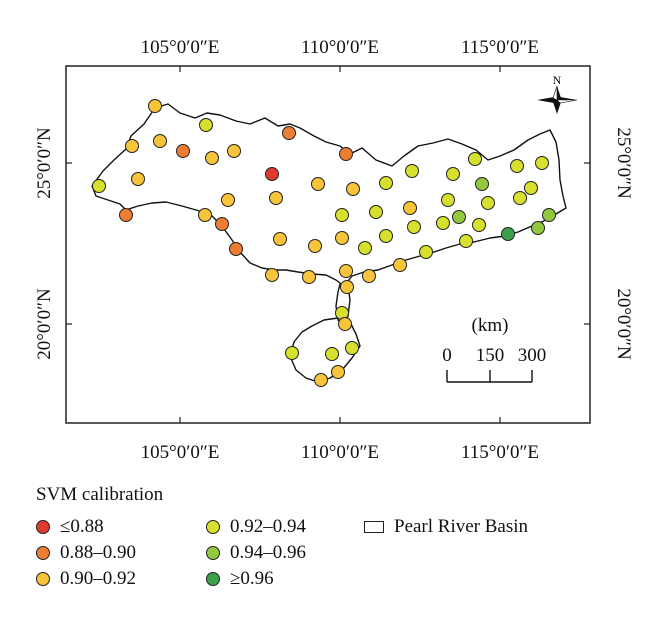 This screenshot has height=621, width=660. I want to click on legend-title: SVM calibration, so click(100, 494).